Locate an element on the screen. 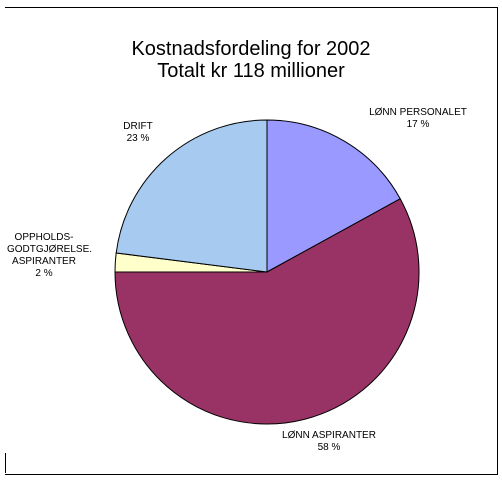 The width and height of the screenshot is (502, 481). slice-drift is located at coordinates (191, 196).